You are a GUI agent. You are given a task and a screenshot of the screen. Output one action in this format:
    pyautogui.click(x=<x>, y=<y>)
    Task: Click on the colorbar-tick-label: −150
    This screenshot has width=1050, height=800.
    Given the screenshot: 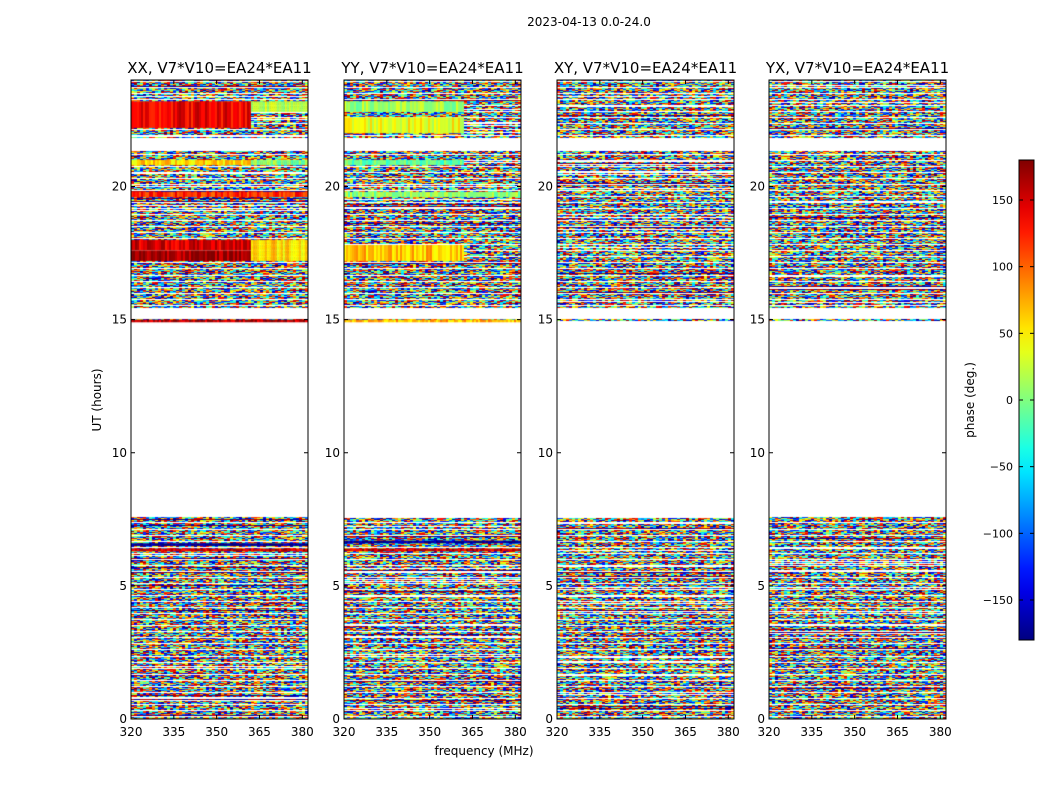 What is the action you would take?
    pyautogui.click(x=998, y=600)
    